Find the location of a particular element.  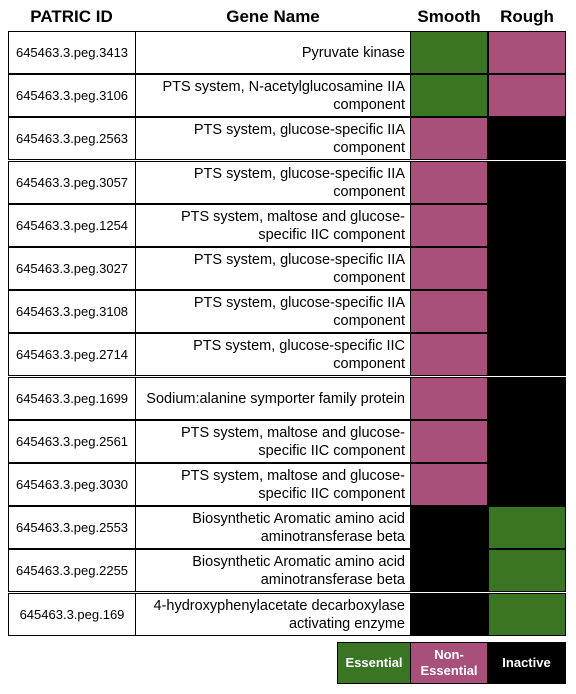

column-header-patric-id: PATRIC ID is located at coordinates (71, 16).